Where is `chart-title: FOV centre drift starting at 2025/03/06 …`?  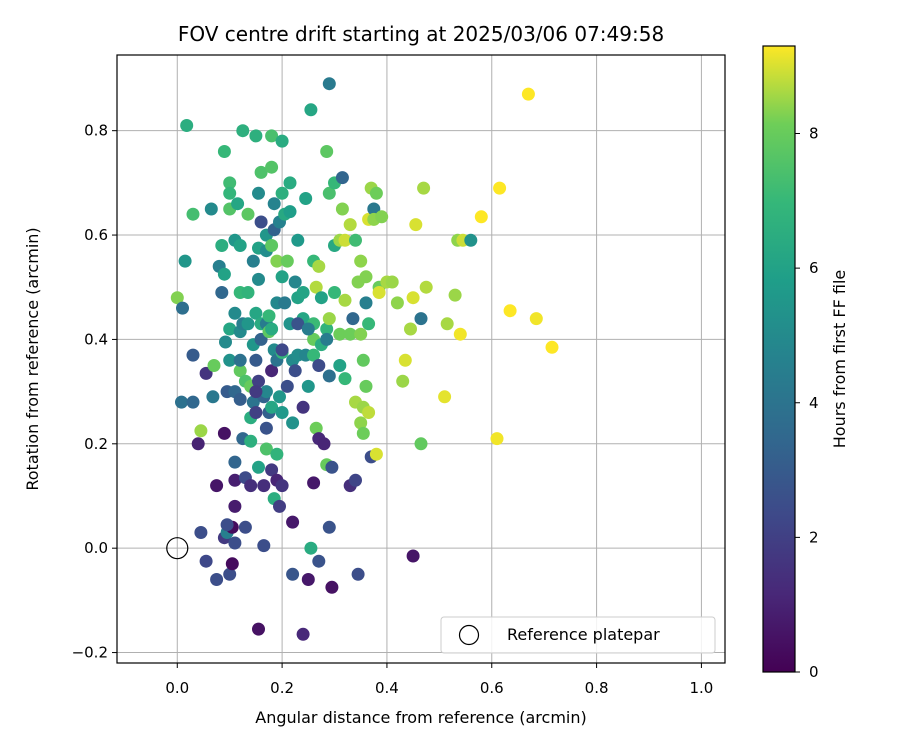 chart-title: FOV centre drift starting at 2025/03/06 … is located at coordinates (421, 34).